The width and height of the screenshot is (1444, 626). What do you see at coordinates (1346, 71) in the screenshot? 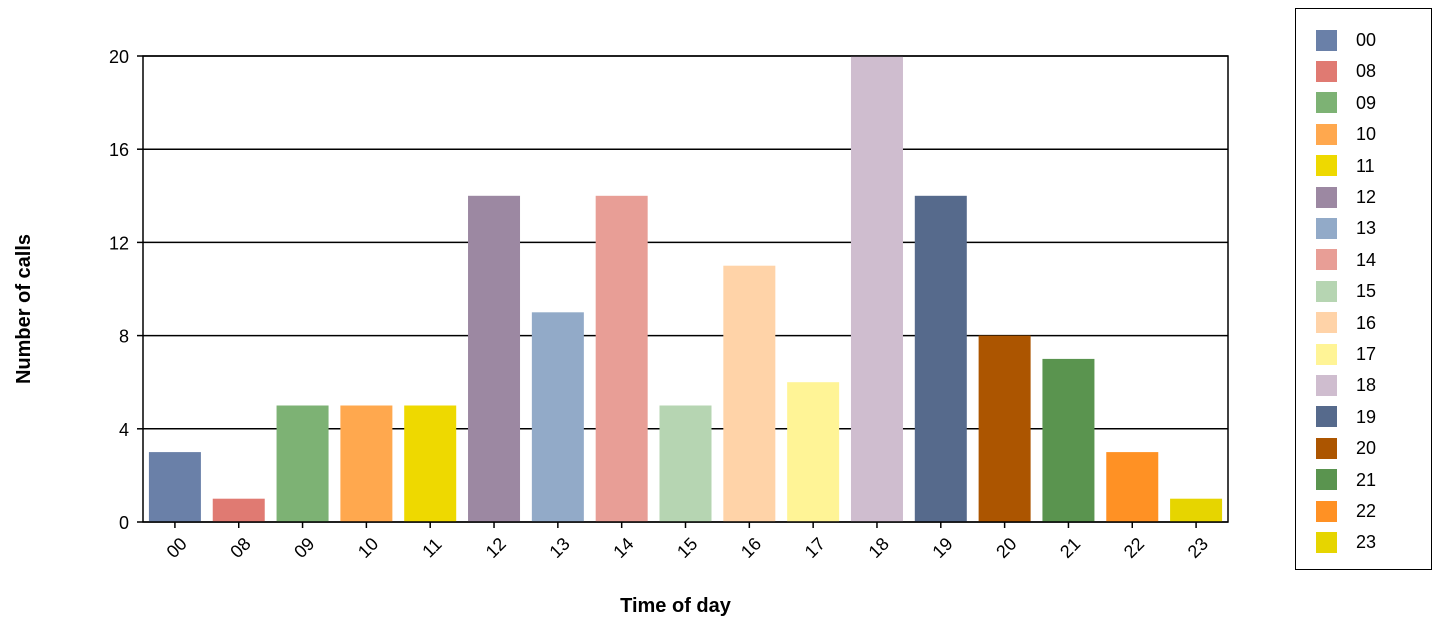
I see `legend-item-08: 08` at bounding box center [1346, 71].